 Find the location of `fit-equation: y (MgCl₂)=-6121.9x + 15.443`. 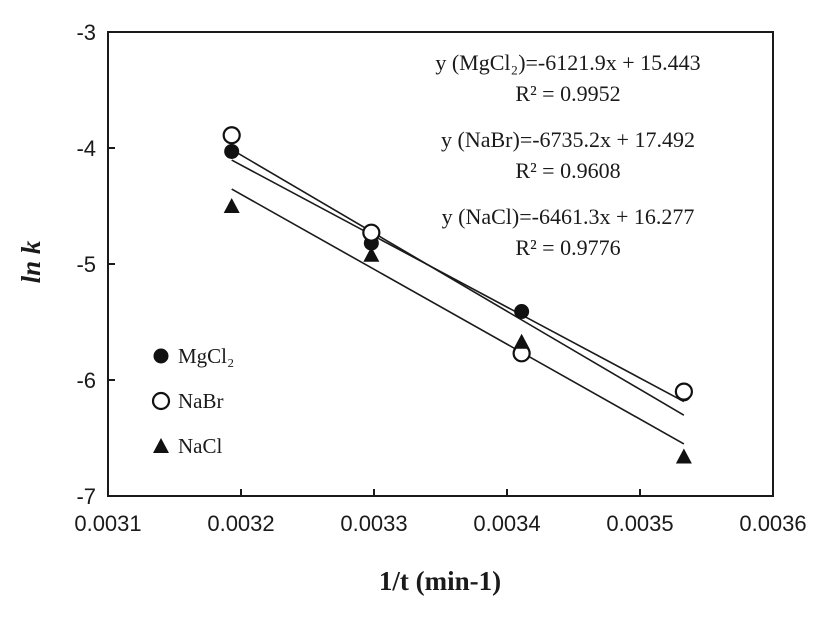

fit-equation: y (MgCl₂)=-6121.9x + 15.443 is located at coordinates (567, 62).